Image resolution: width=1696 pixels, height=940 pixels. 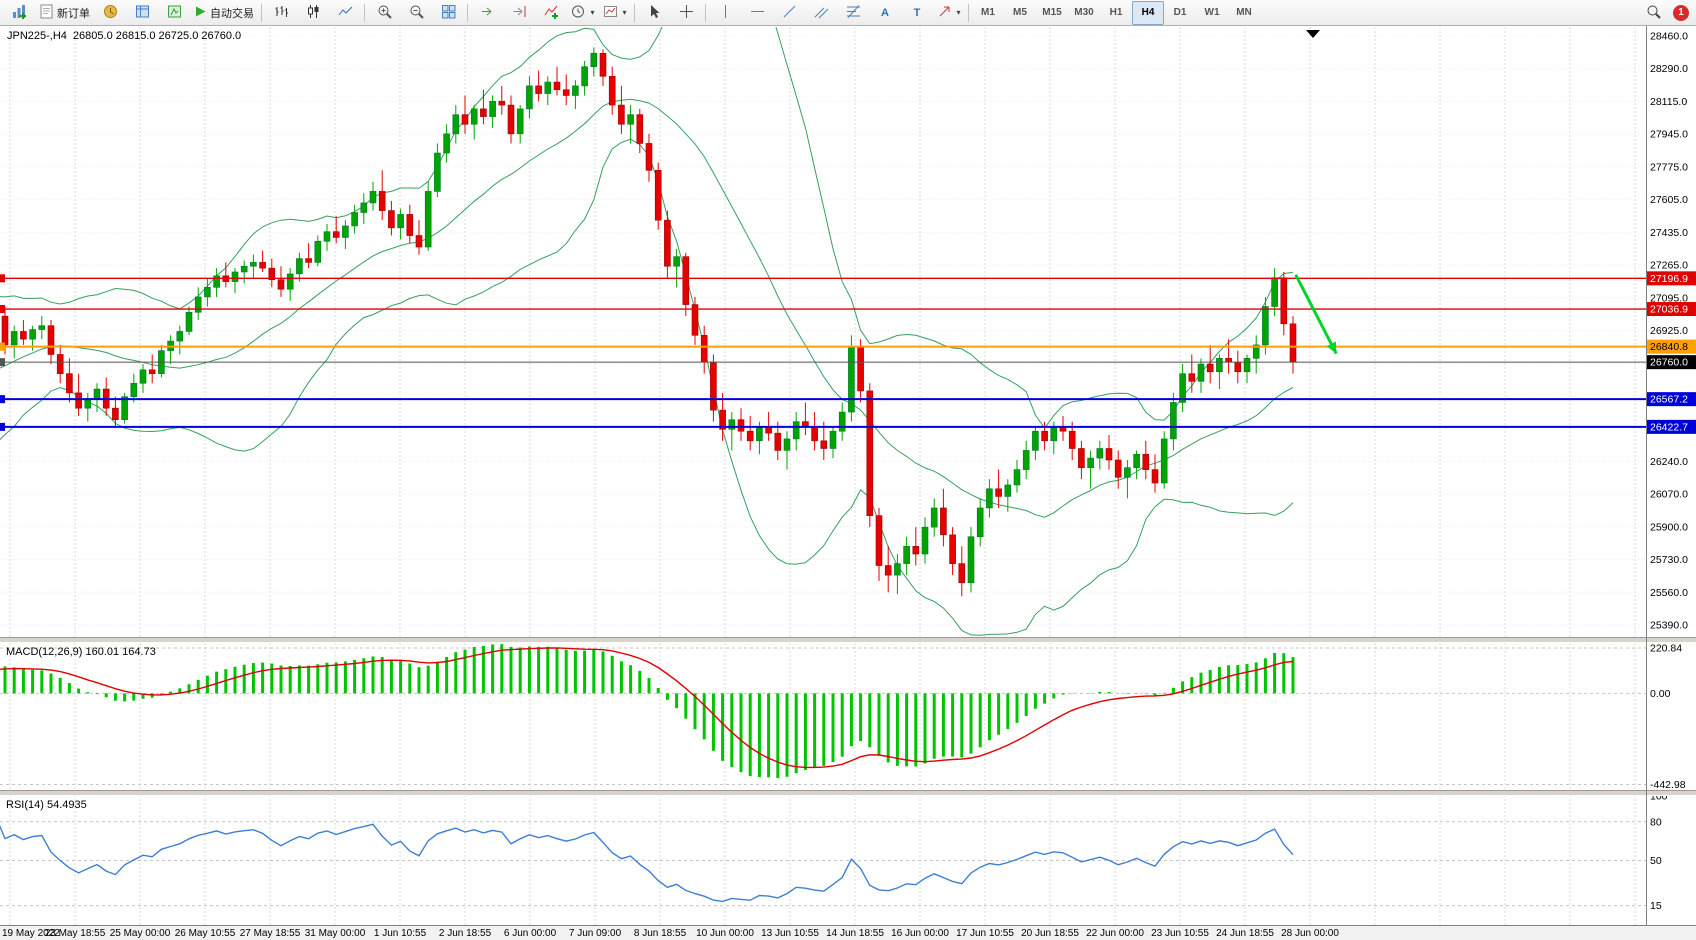 What do you see at coordinates (654, 13) in the screenshot?
I see `cursor-button` at bounding box center [654, 13].